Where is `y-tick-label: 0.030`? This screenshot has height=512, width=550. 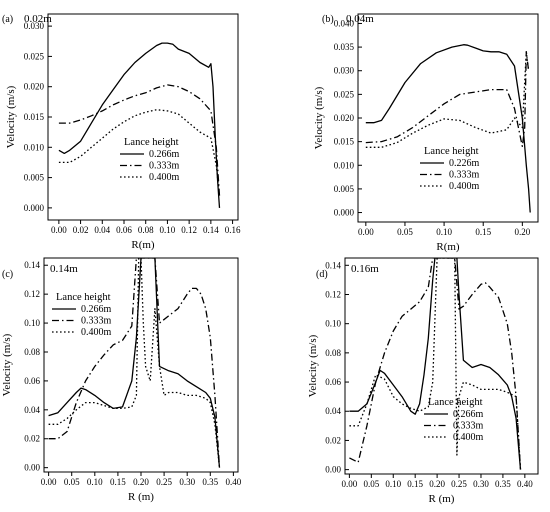 y-tick-label: 0.030 is located at coordinates (344, 71).